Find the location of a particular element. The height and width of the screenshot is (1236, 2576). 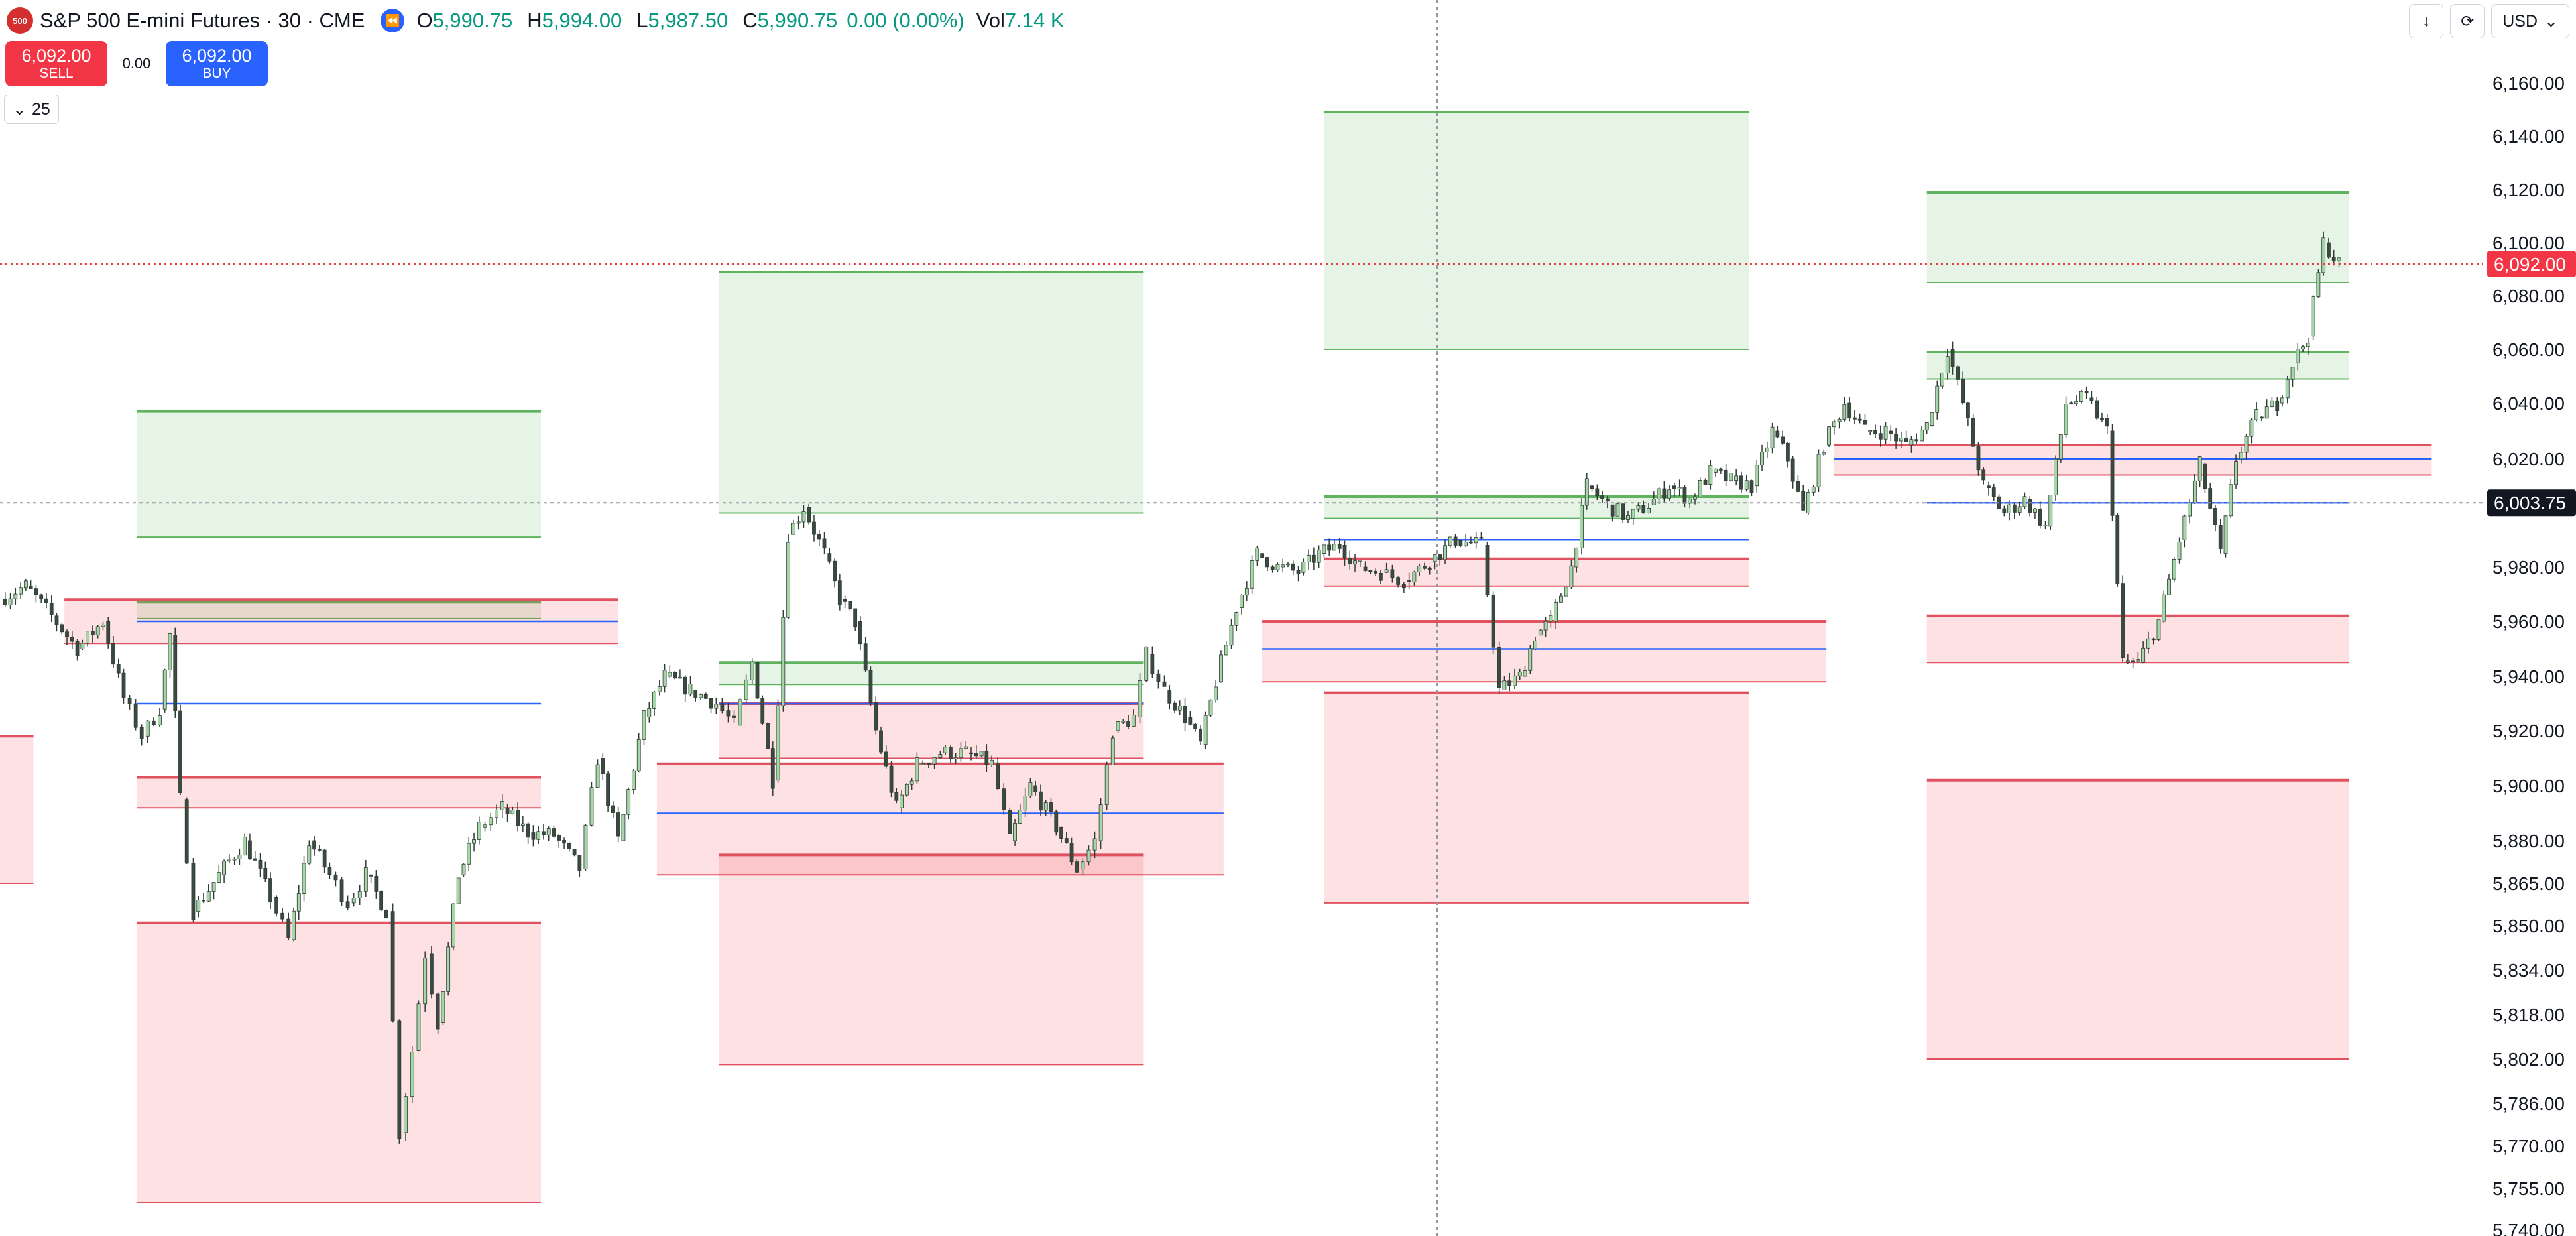

replay-icon: ⏪ is located at coordinates (393, 20).